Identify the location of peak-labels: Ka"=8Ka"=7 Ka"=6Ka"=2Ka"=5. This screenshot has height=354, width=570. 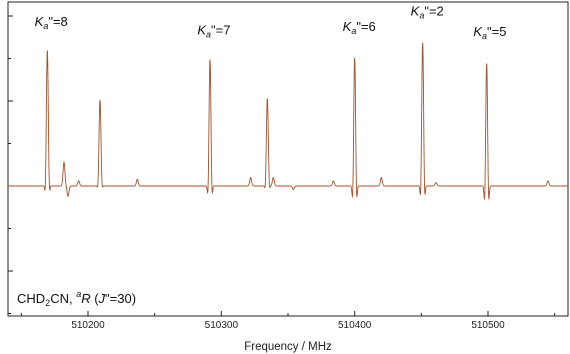
(271, 22).